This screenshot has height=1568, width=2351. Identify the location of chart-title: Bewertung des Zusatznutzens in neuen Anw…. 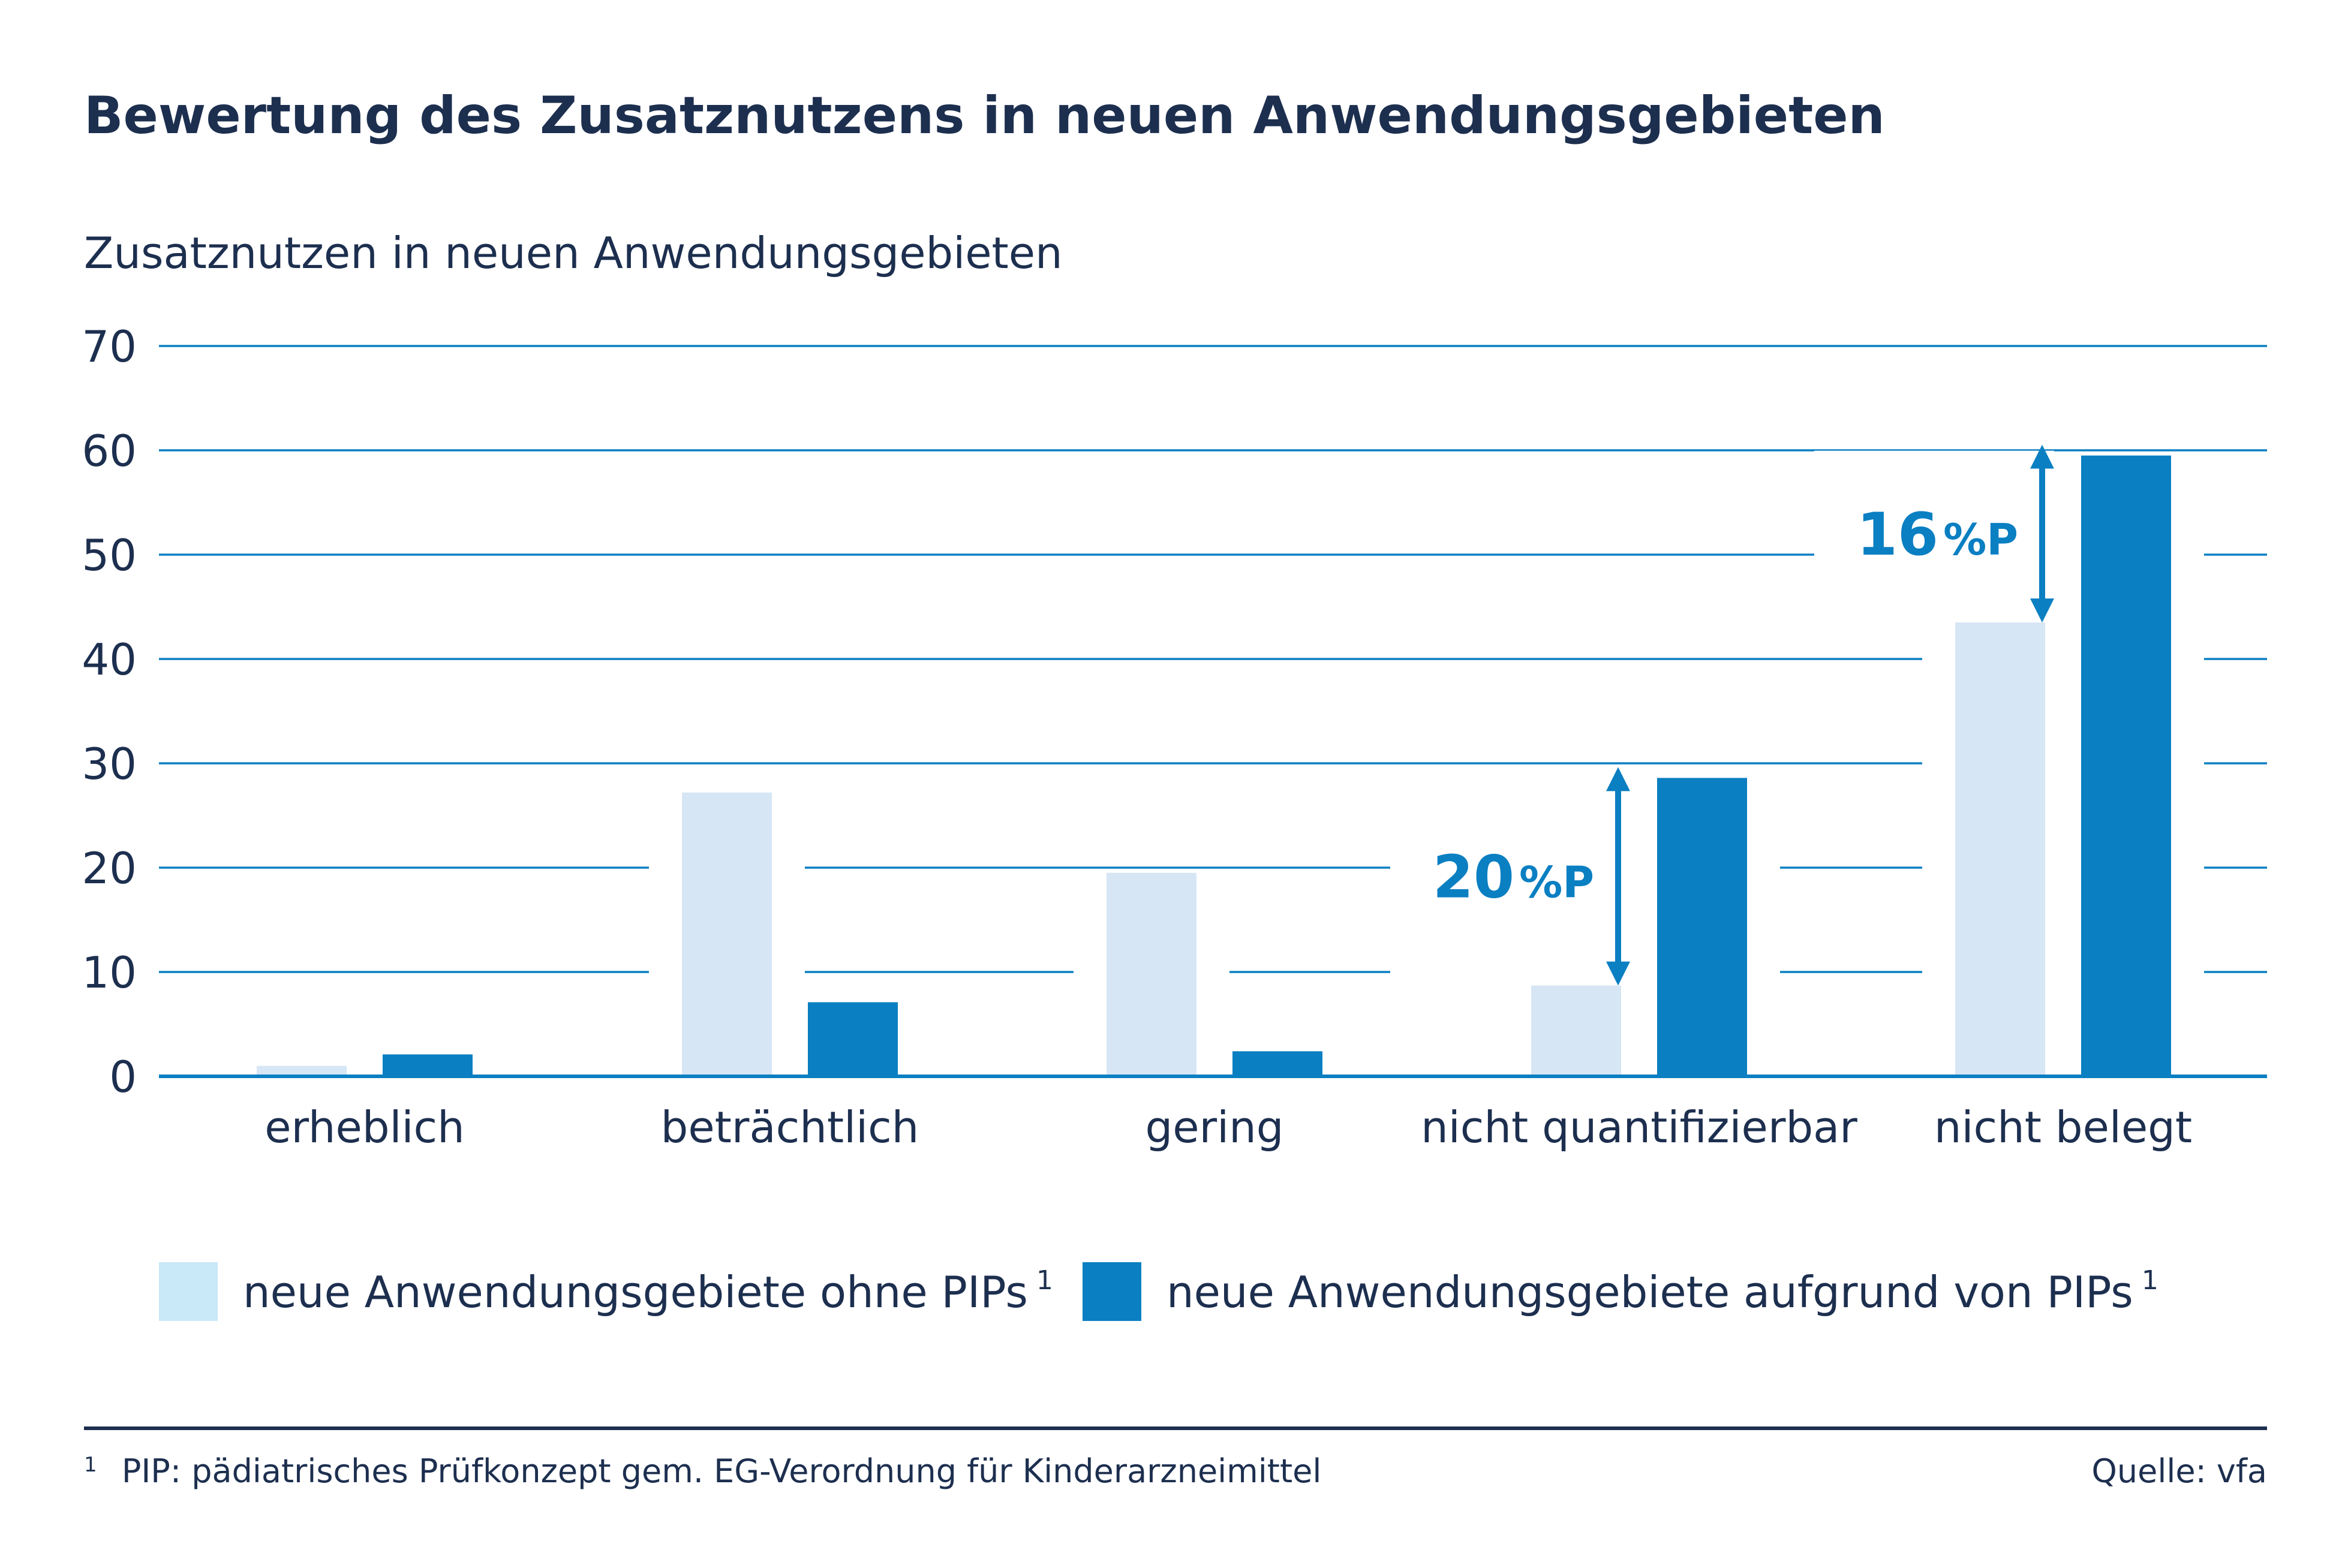
(984, 116).